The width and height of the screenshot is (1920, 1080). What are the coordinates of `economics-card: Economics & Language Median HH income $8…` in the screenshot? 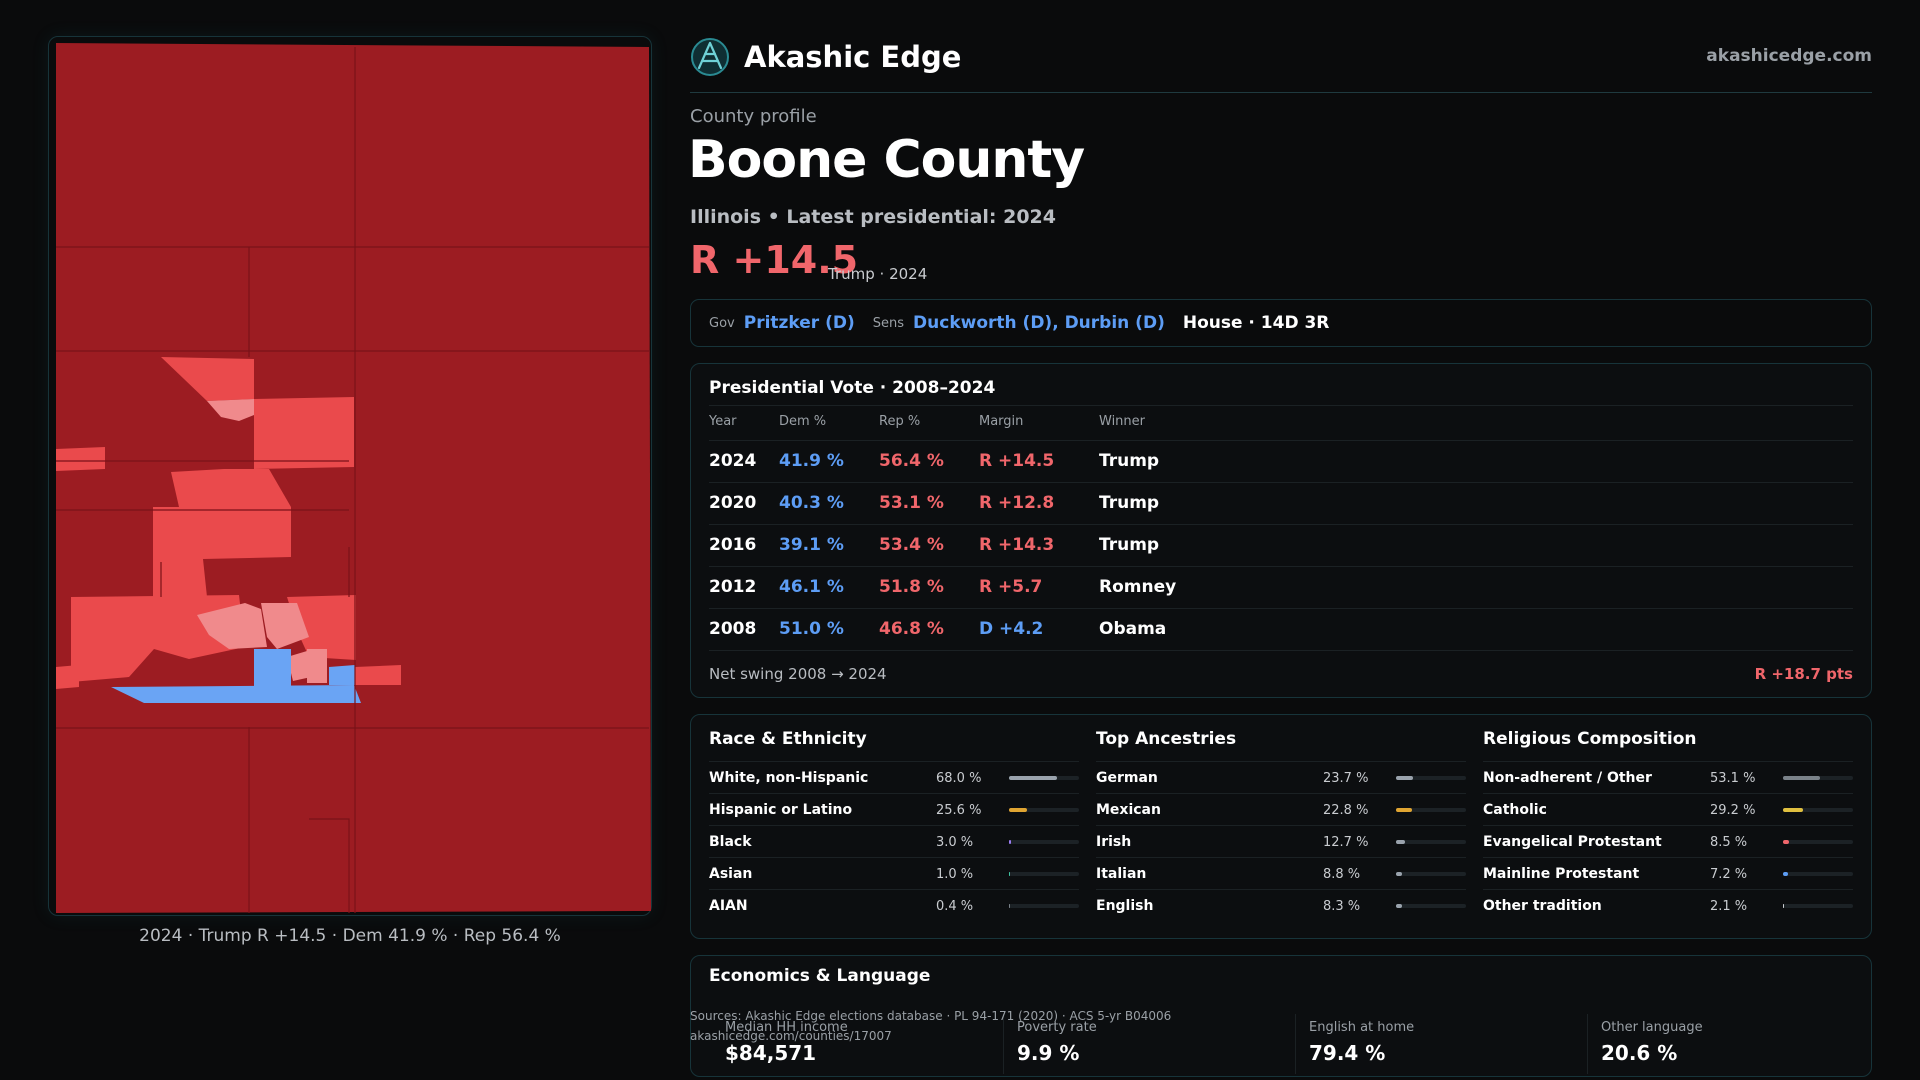 It's located at (1281, 1016).